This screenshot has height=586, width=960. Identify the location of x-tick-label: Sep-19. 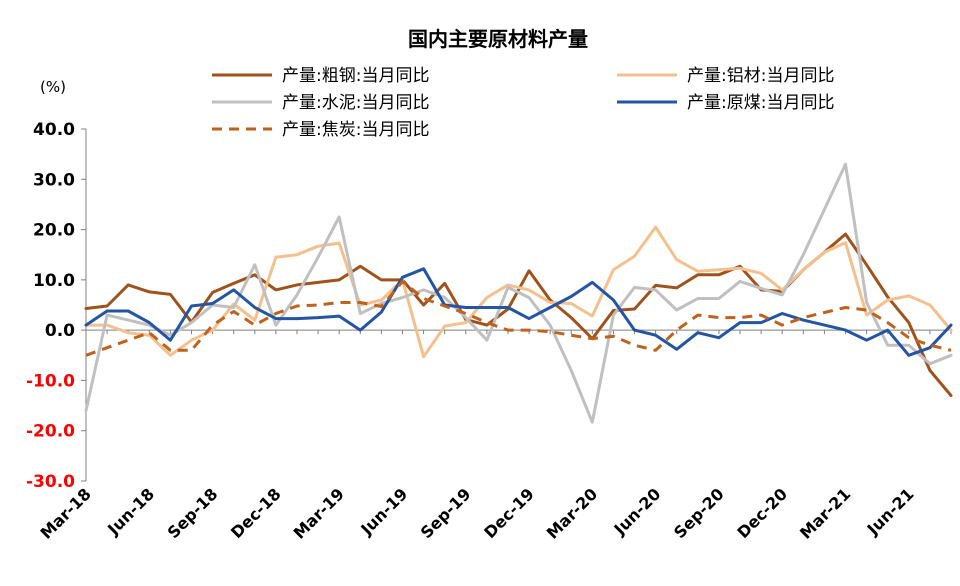
(446, 513).